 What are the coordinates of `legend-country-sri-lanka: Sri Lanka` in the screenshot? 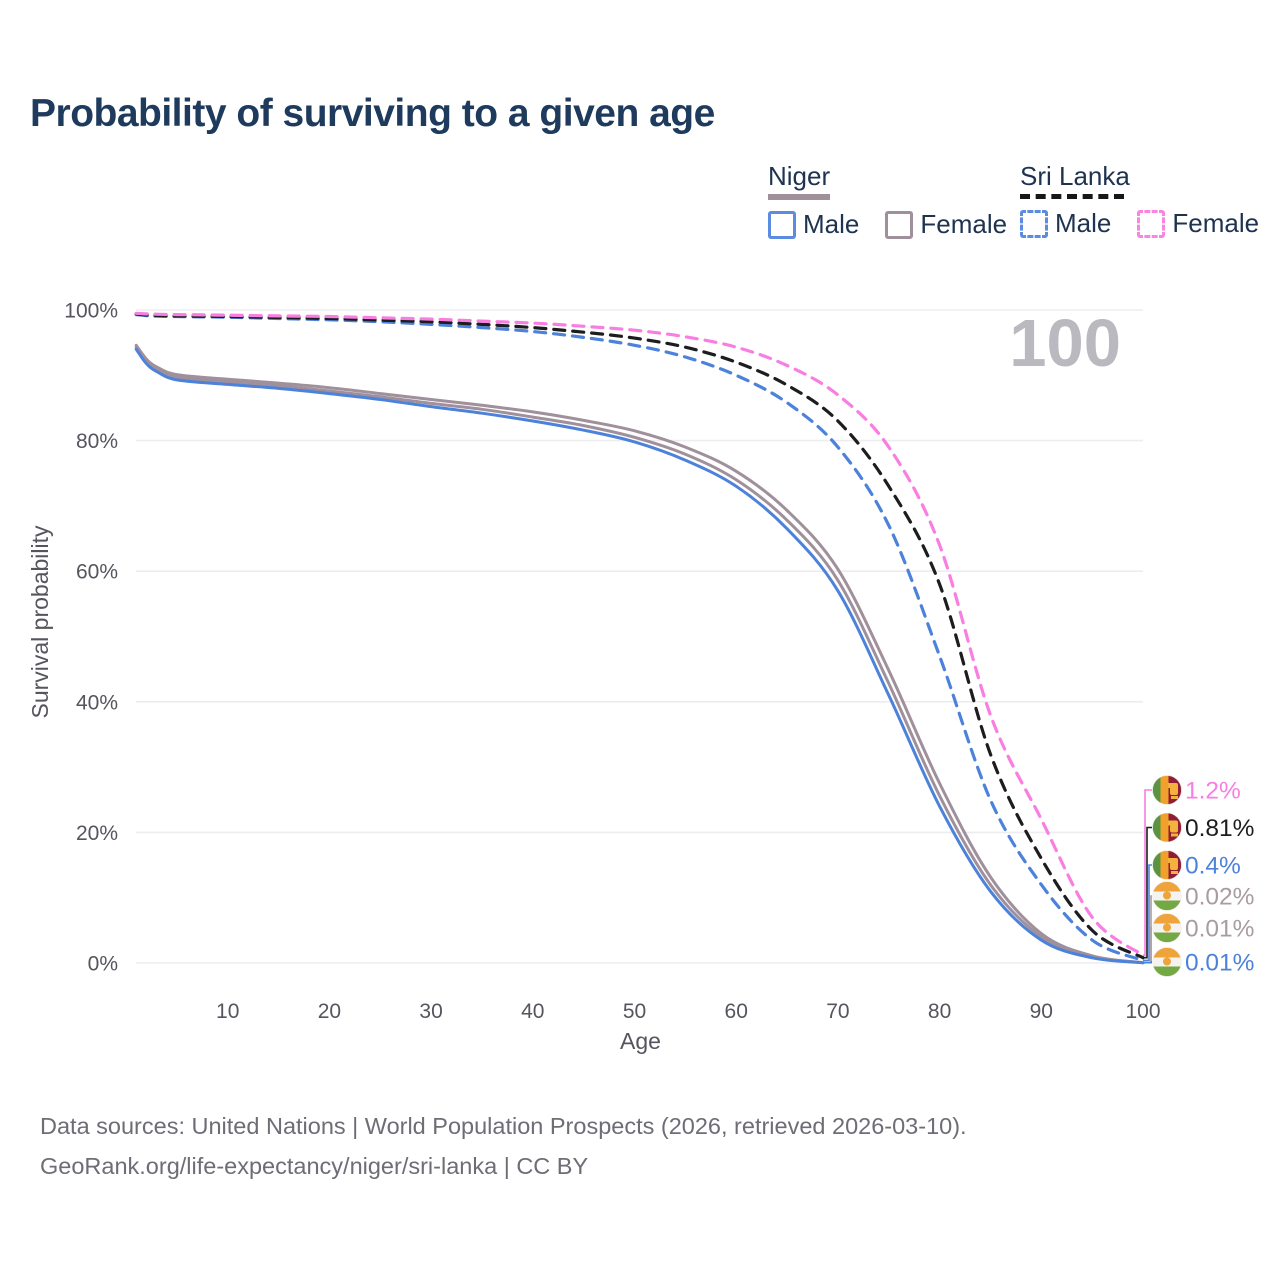 It's located at (1075, 176).